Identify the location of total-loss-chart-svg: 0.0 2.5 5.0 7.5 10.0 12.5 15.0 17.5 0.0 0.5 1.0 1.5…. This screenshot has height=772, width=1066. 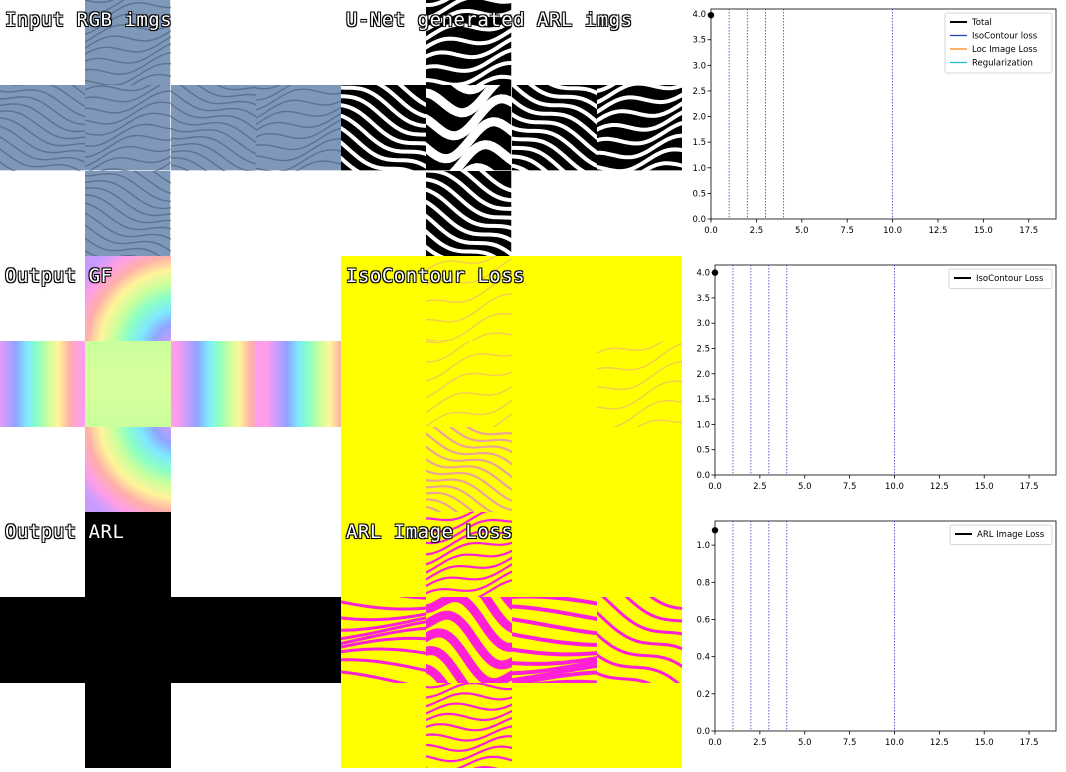
(874, 122).